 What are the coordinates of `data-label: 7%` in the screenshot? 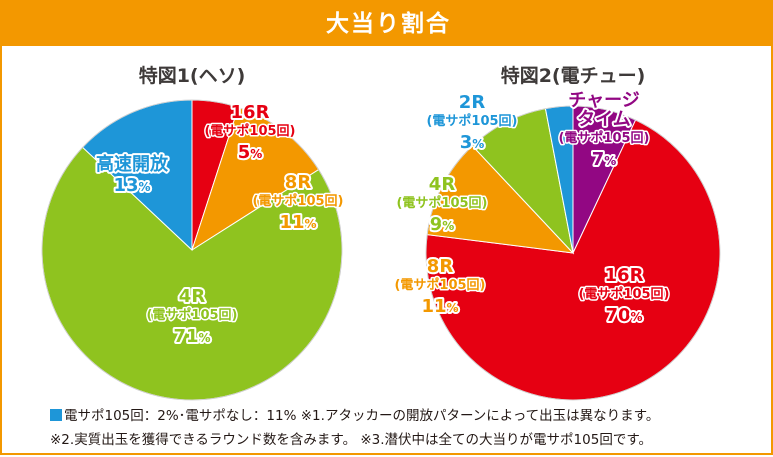 It's located at (604, 159).